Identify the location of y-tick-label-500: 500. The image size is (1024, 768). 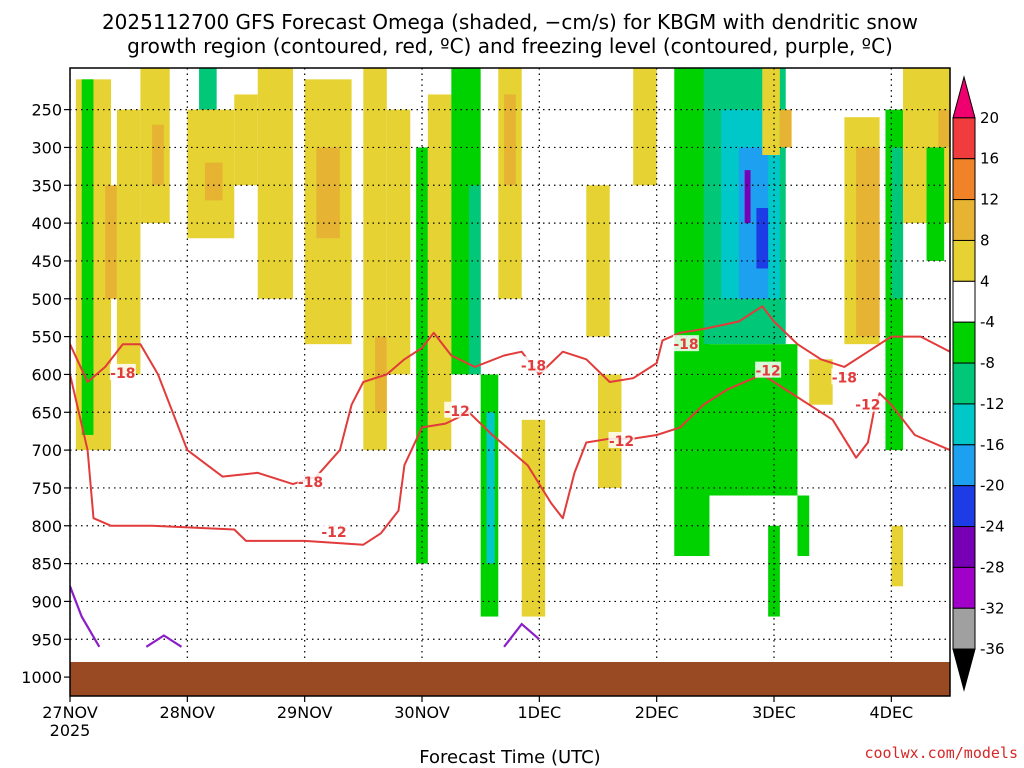
(46, 299).